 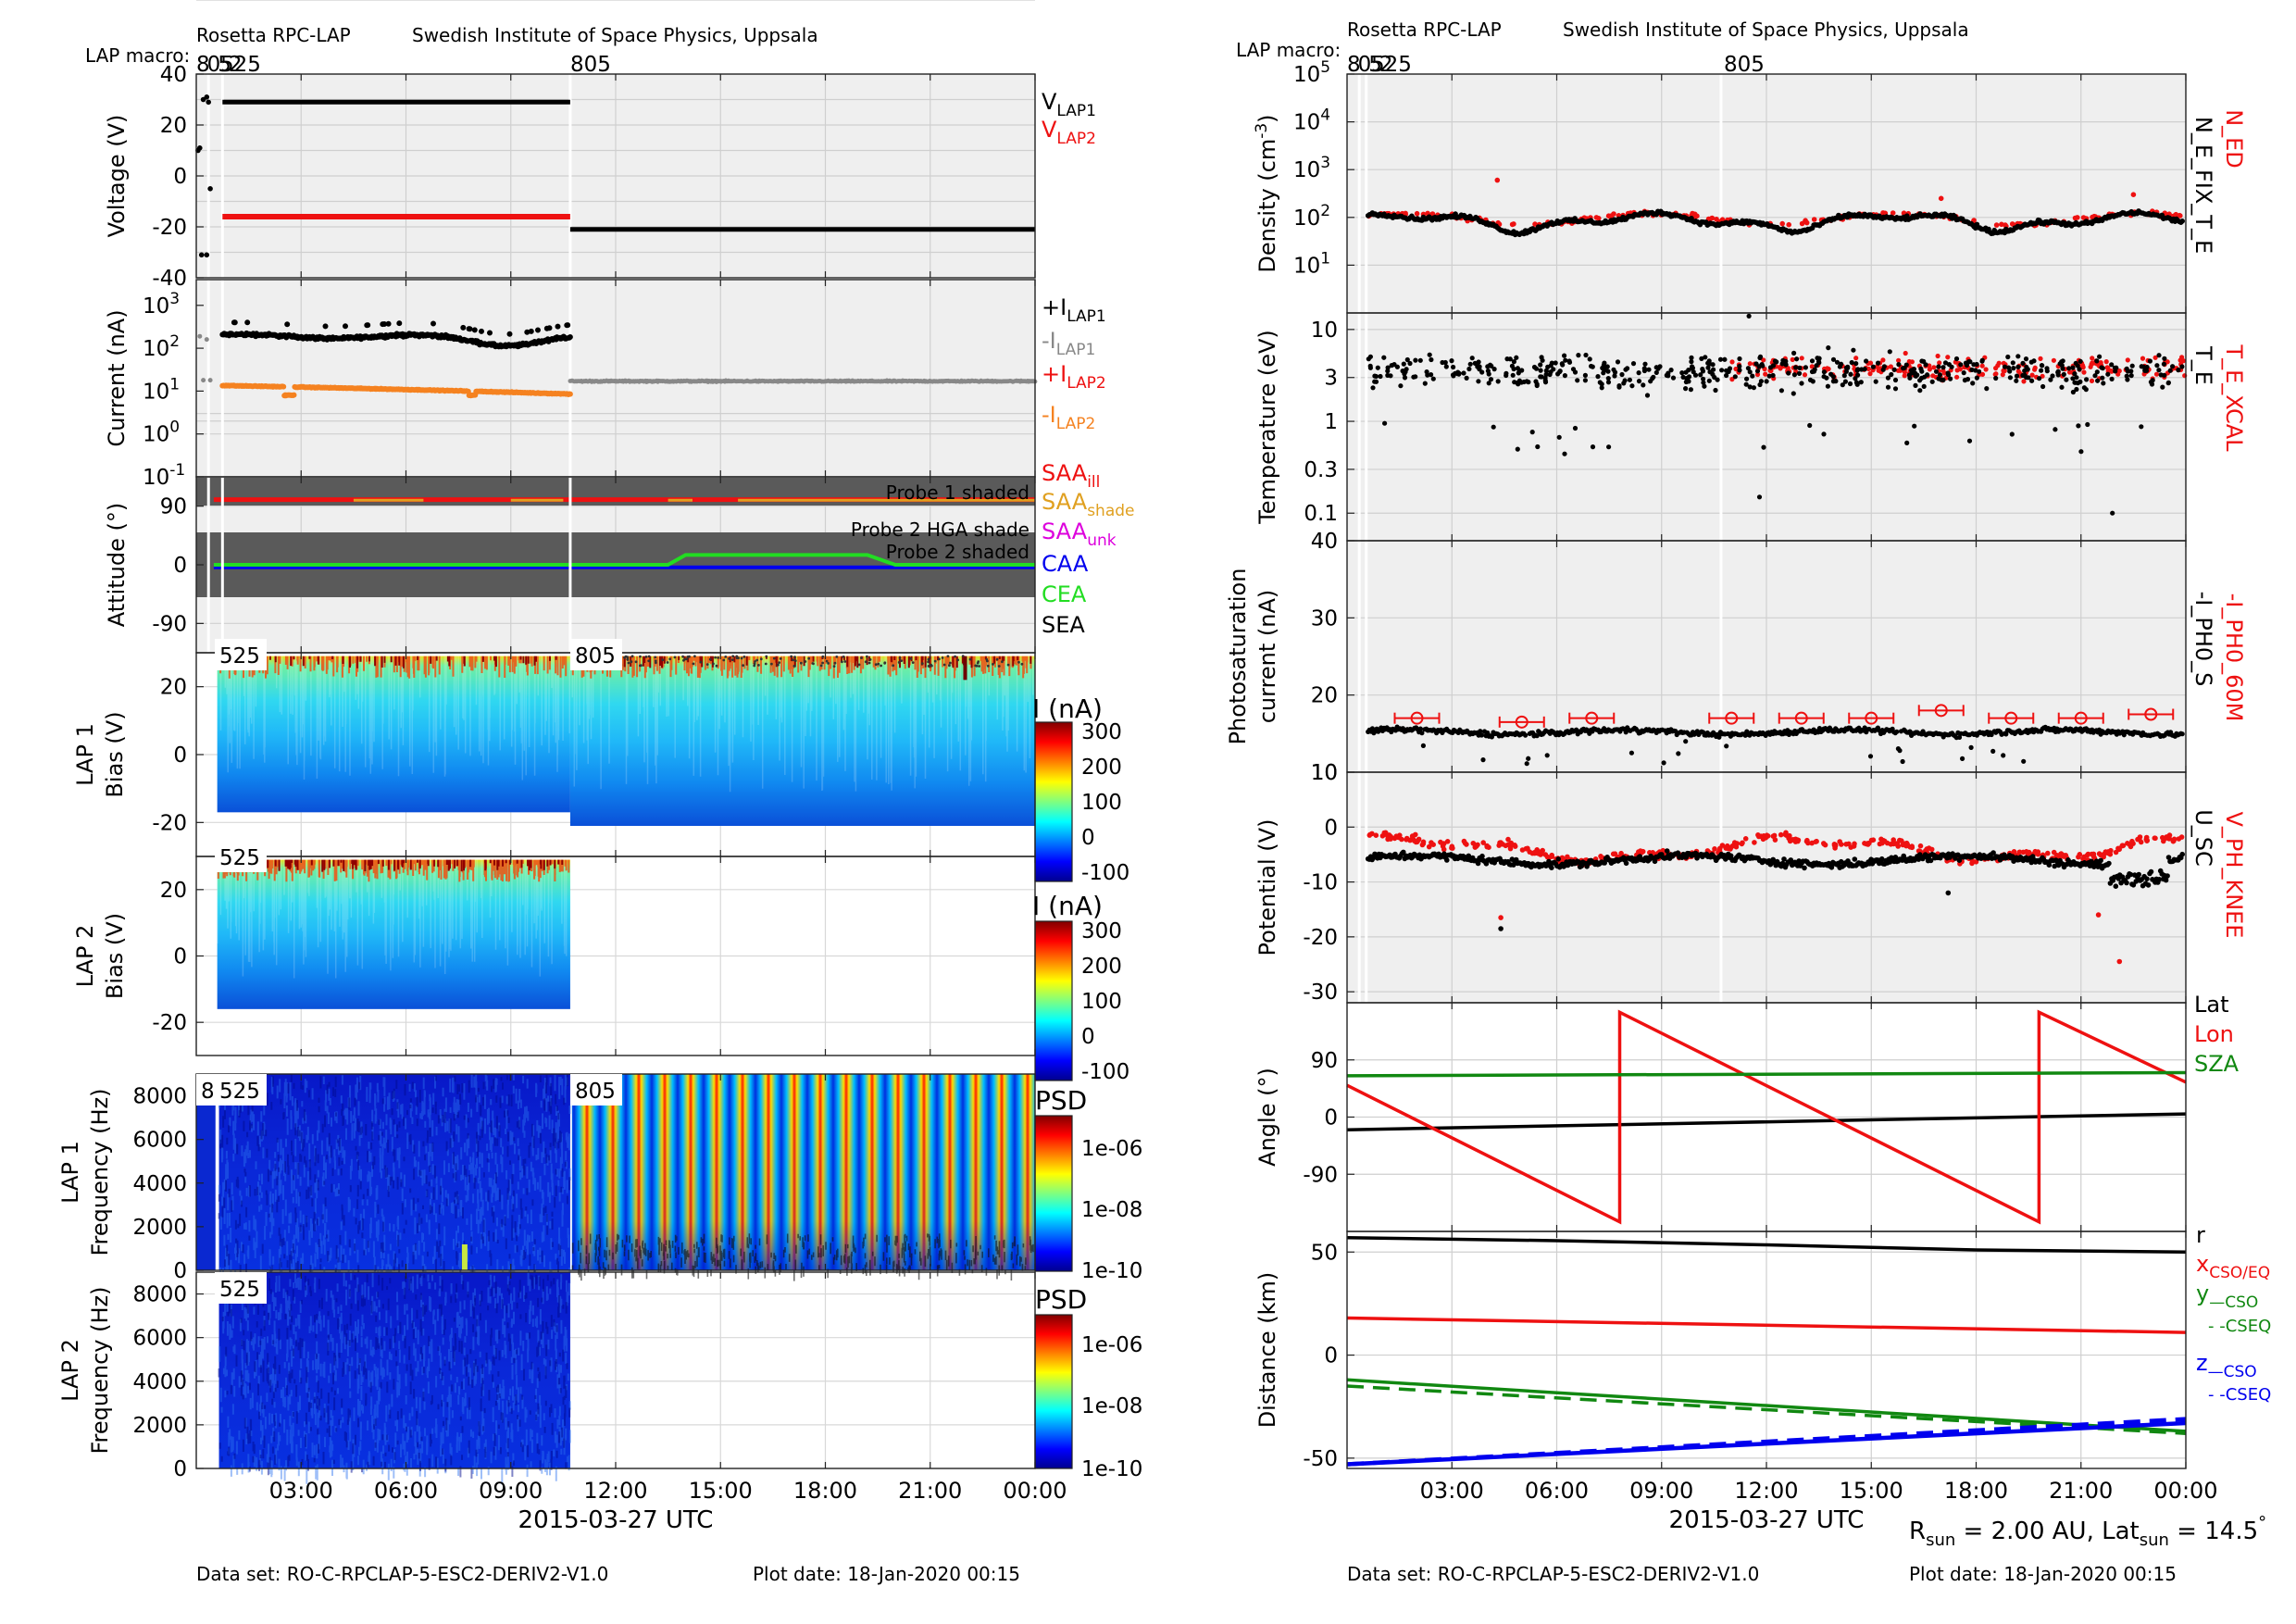 What do you see at coordinates (1111, 1210) in the screenshot?
I see `cbar-psd1-tick-1: 1e-08` at bounding box center [1111, 1210].